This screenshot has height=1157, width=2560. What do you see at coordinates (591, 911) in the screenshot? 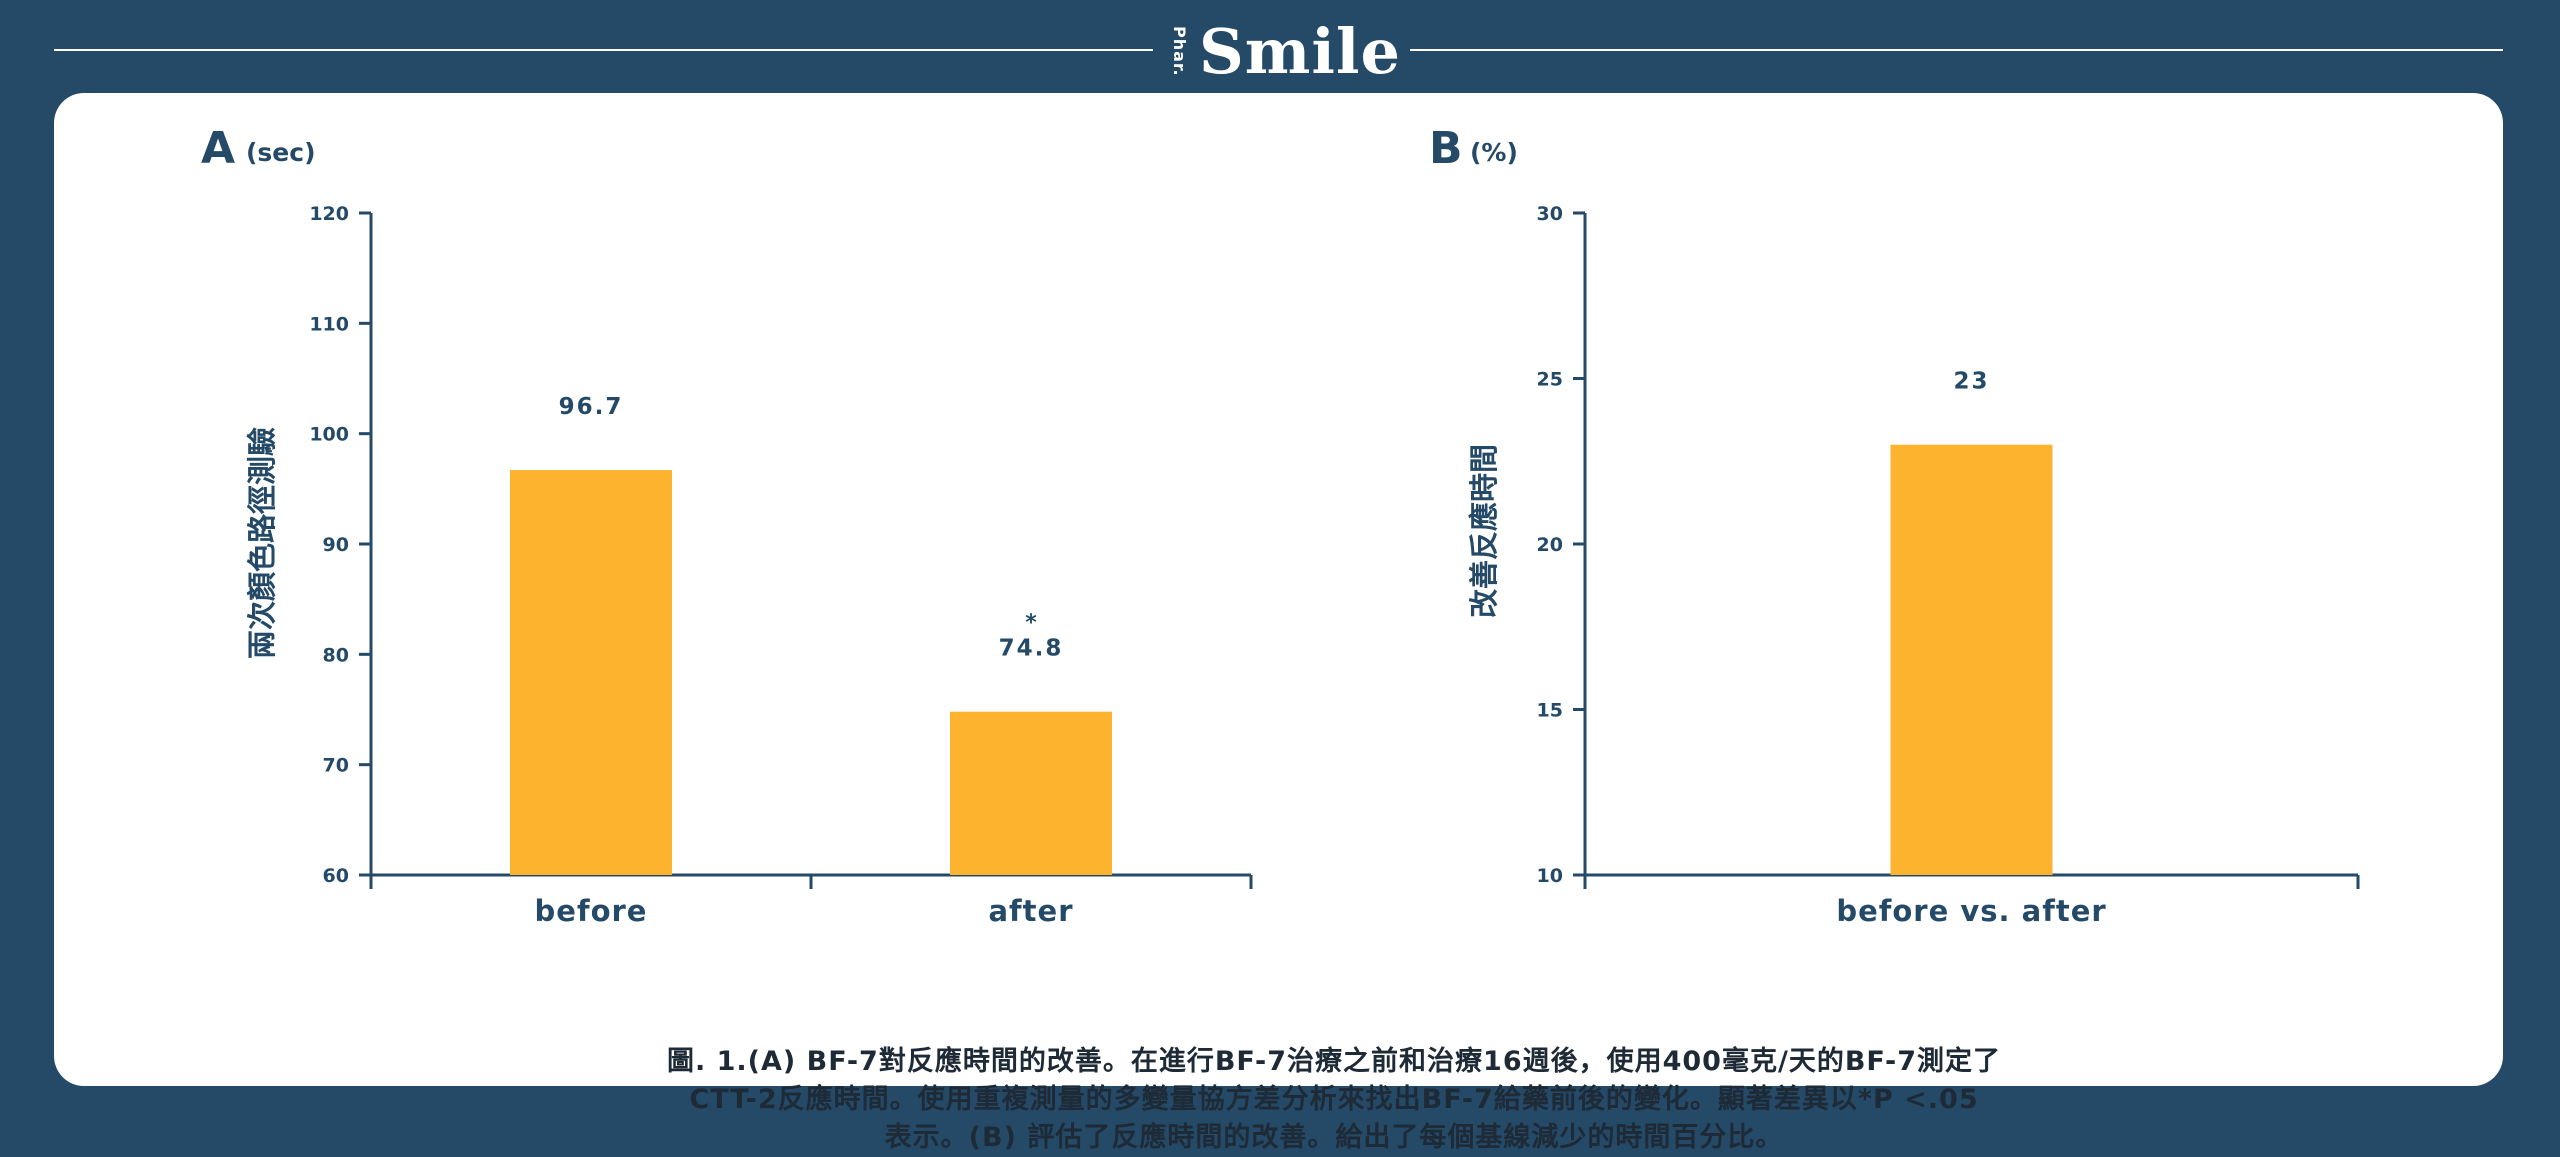
I see `panel-A-x-tick-label: before` at bounding box center [591, 911].